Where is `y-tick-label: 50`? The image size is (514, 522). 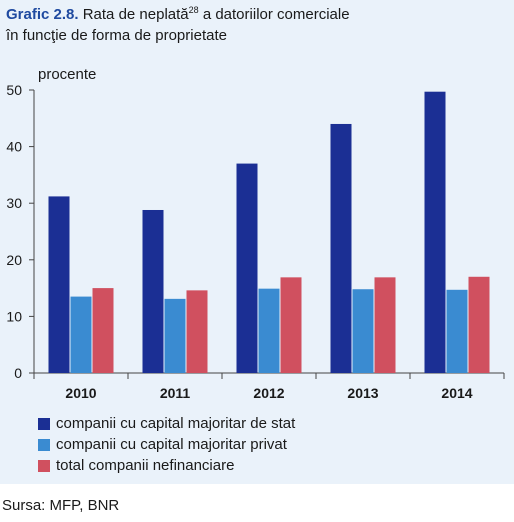
y-tick-label: 50 is located at coordinates (14, 90).